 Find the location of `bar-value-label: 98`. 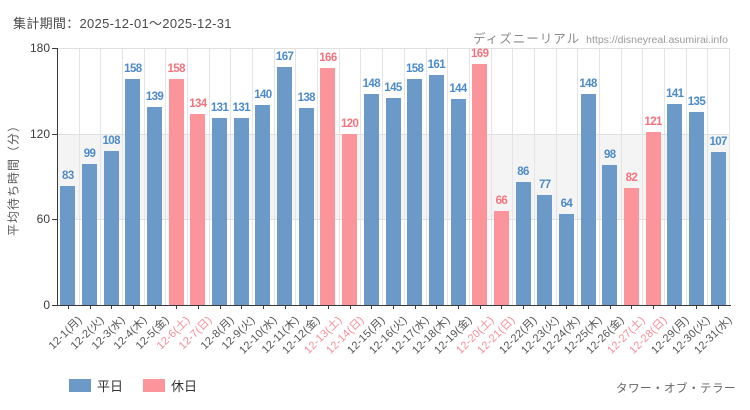

bar-value-label: 98 is located at coordinates (609, 155).